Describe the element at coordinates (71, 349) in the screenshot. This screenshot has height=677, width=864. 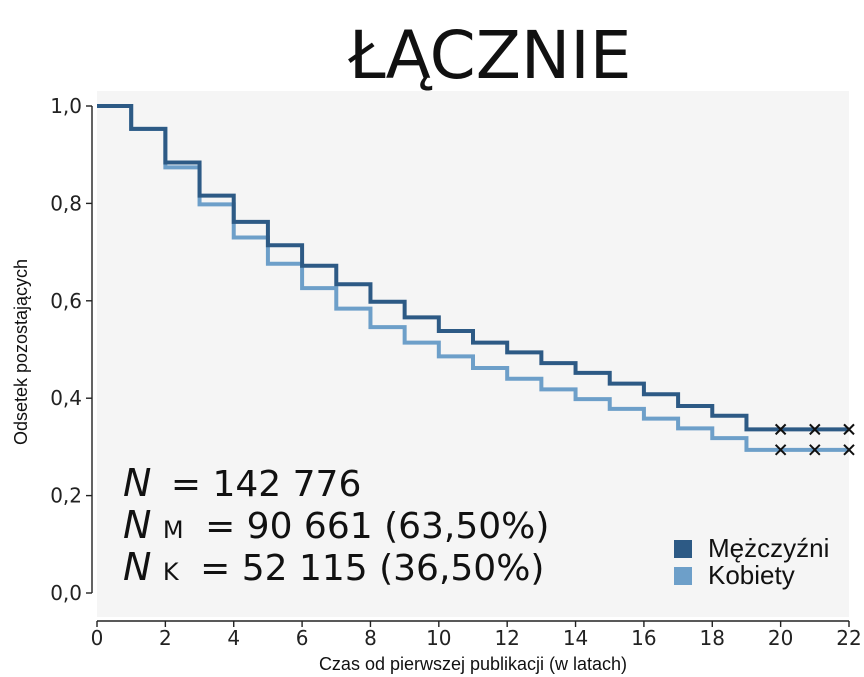
I see `y-axis: 0,0 0,2 0,4 0,6 0,8 1,0` at that location.